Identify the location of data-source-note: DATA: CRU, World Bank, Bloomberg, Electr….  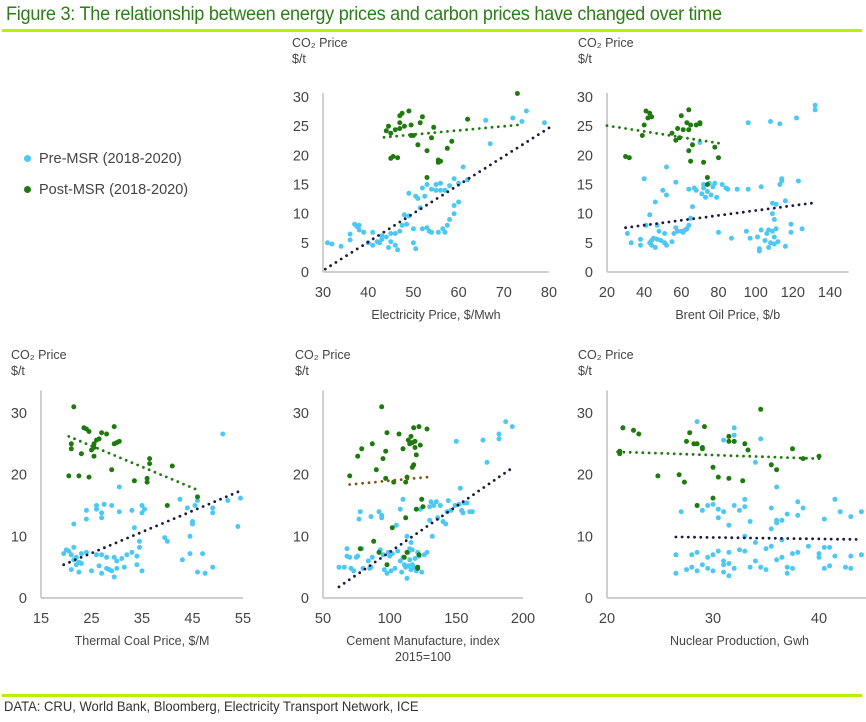
(211, 706).